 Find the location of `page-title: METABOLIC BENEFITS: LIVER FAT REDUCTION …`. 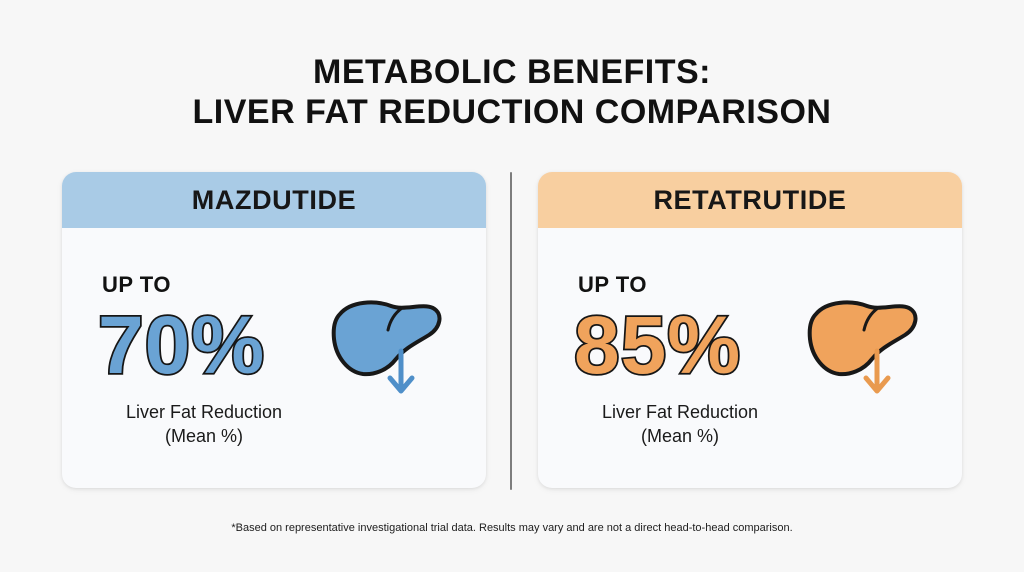

page-title: METABOLIC BENEFITS: LIVER FAT REDUCTION … is located at coordinates (512, 92).